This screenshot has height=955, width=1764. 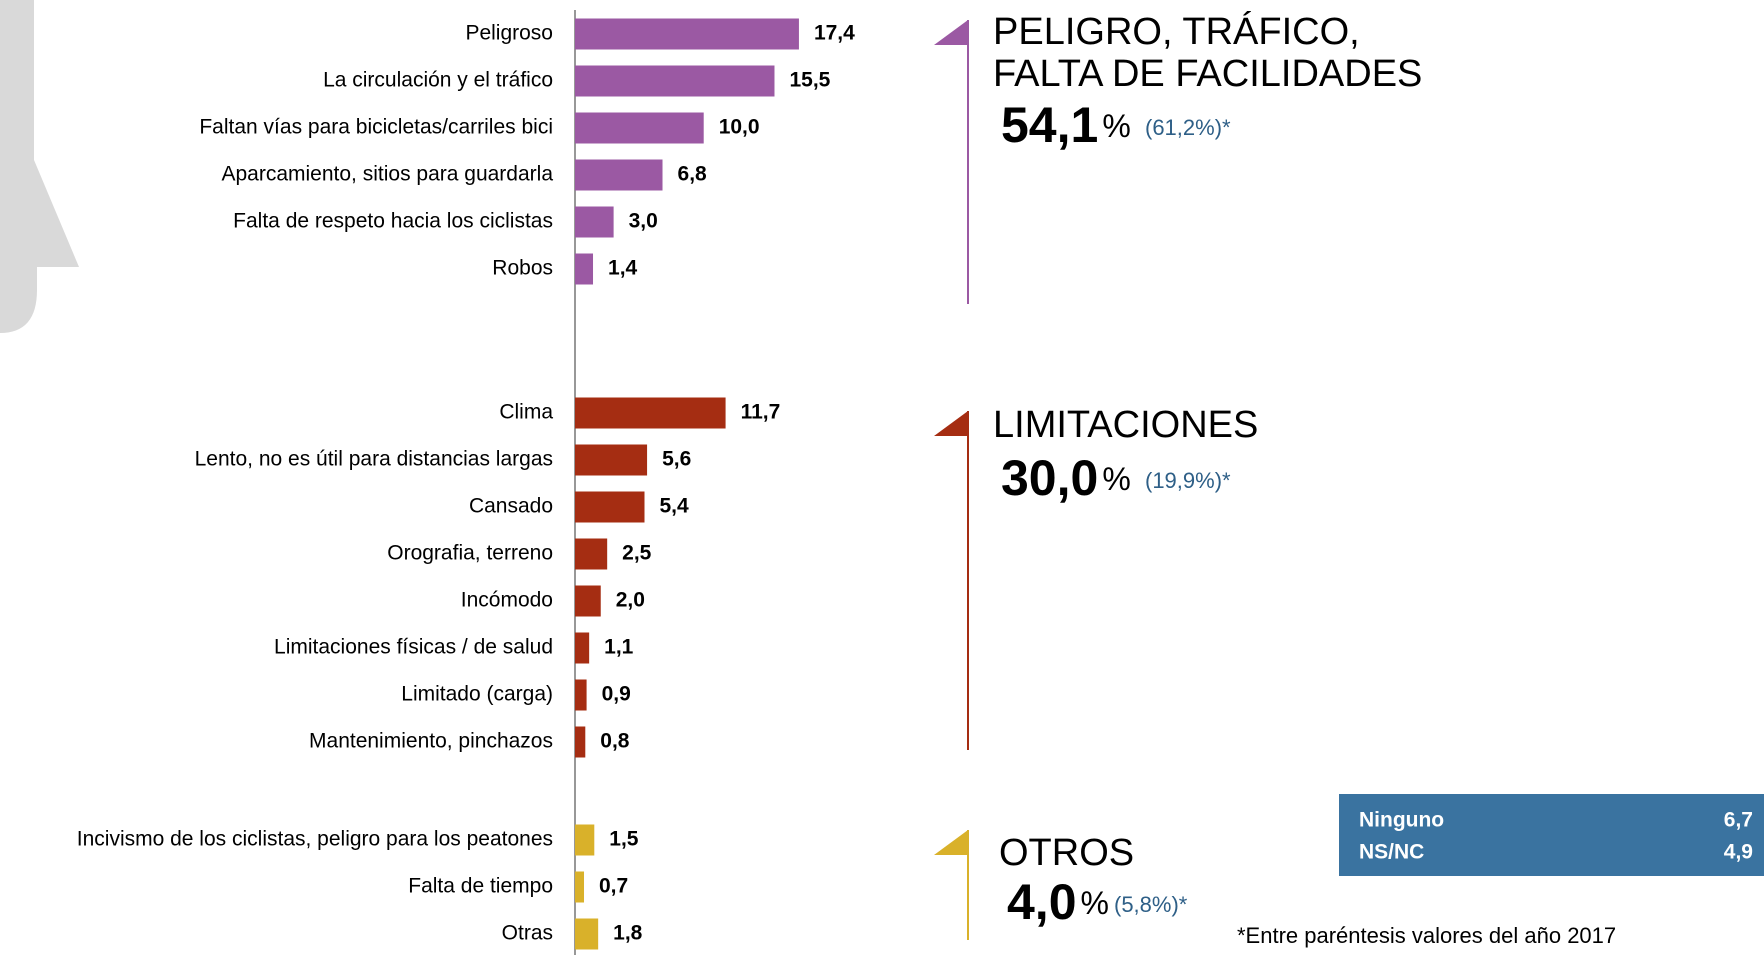 I want to click on group-title: LIMITACIONES, so click(x=1125, y=425).